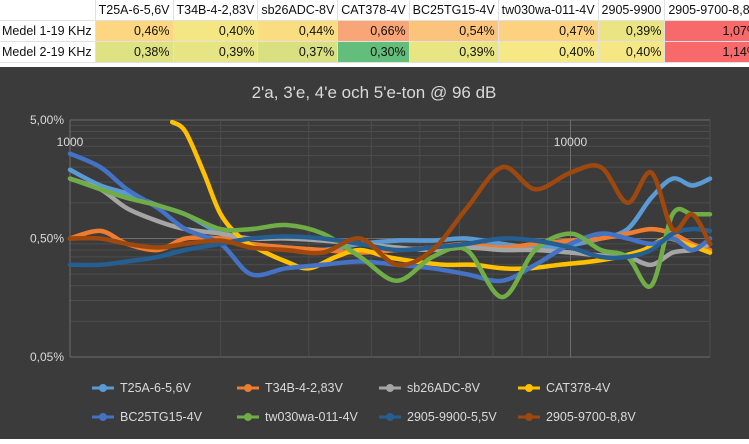  I want to click on column-header: 2905-9700-8,8V, so click(706, 10).